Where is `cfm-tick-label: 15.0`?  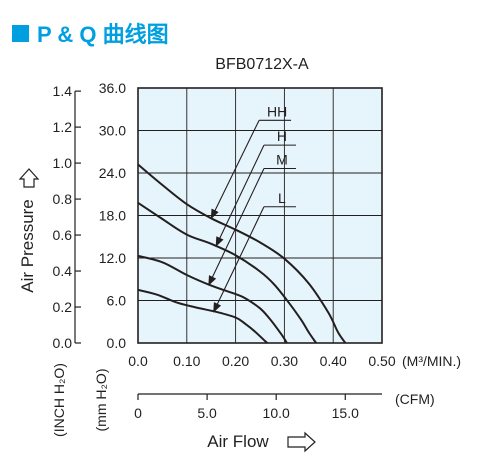
cfm-tick-label: 15.0 is located at coordinates (345, 413).